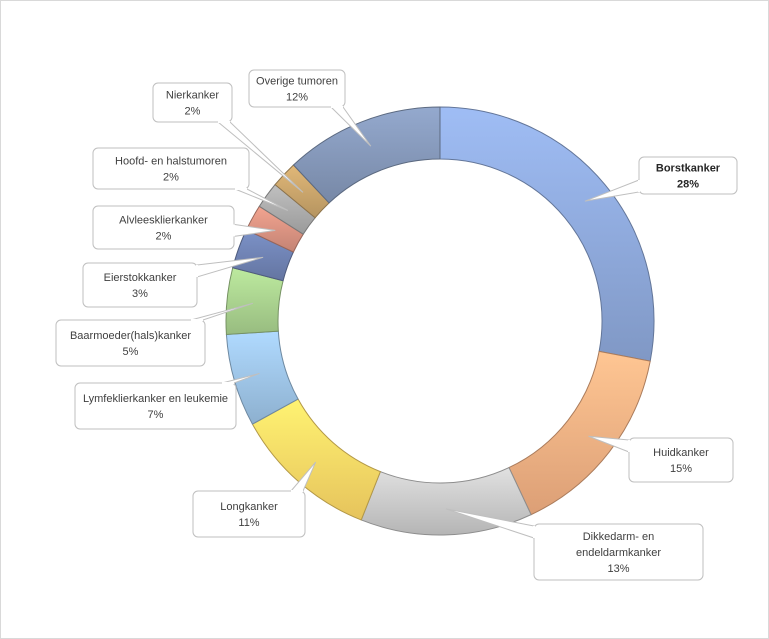 The width and height of the screenshot is (769, 639). What do you see at coordinates (171, 162) in the screenshot?
I see `callout-label: Hoofd- en halstumoren` at bounding box center [171, 162].